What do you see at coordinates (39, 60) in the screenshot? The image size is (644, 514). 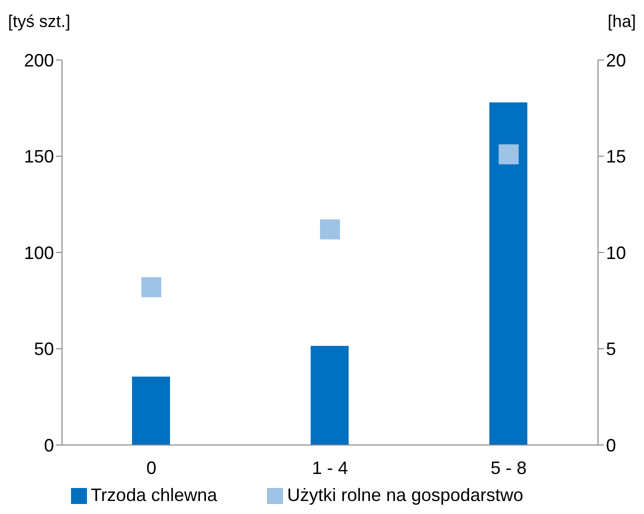 I see `y-tick-label: 200` at bounding box center [39, 60].